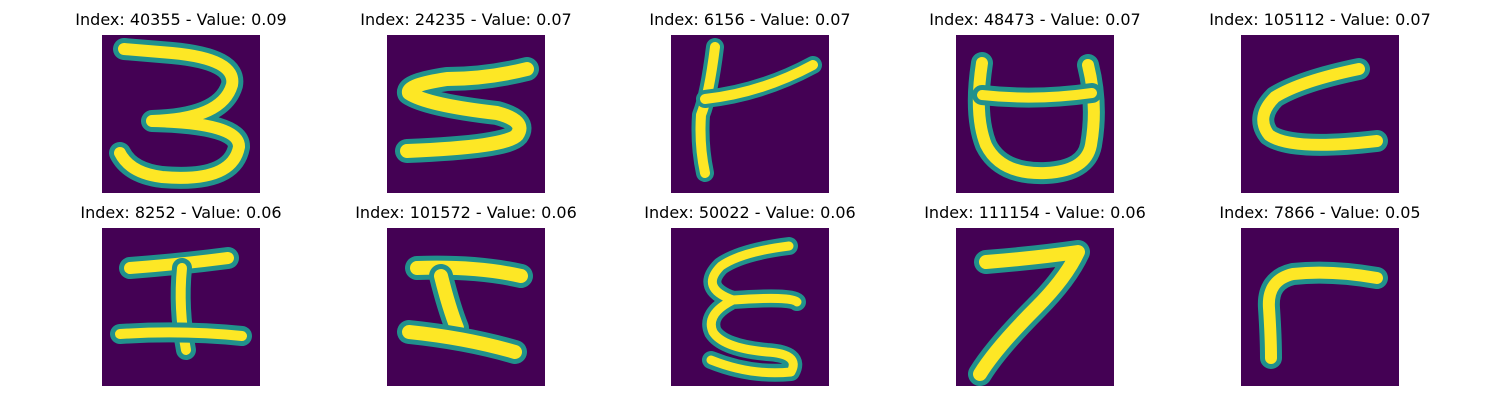 This screenshot has height=400, width=1500. I want to click on panel-5: Index: 105112 - Value: 0.07, so click(1320, 101).